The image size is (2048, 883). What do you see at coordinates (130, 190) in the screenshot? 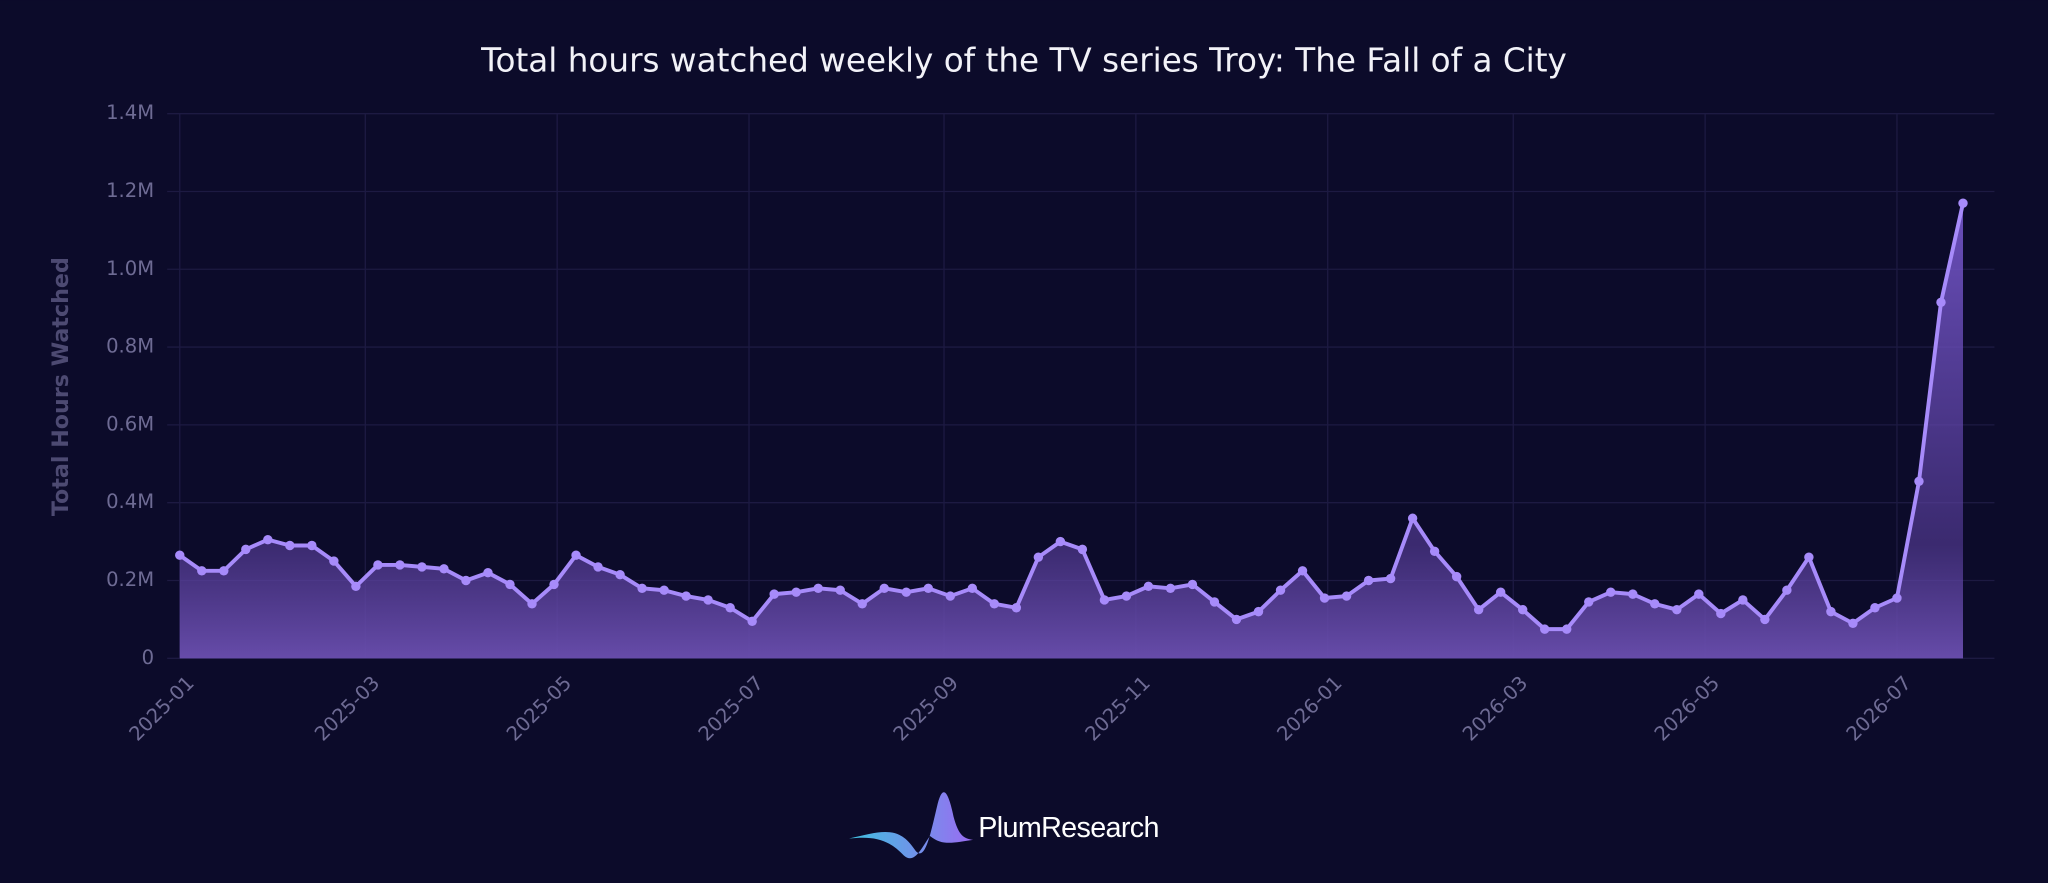
I see `y-tick-label: 1.2M` at bounding box center [130, 190].